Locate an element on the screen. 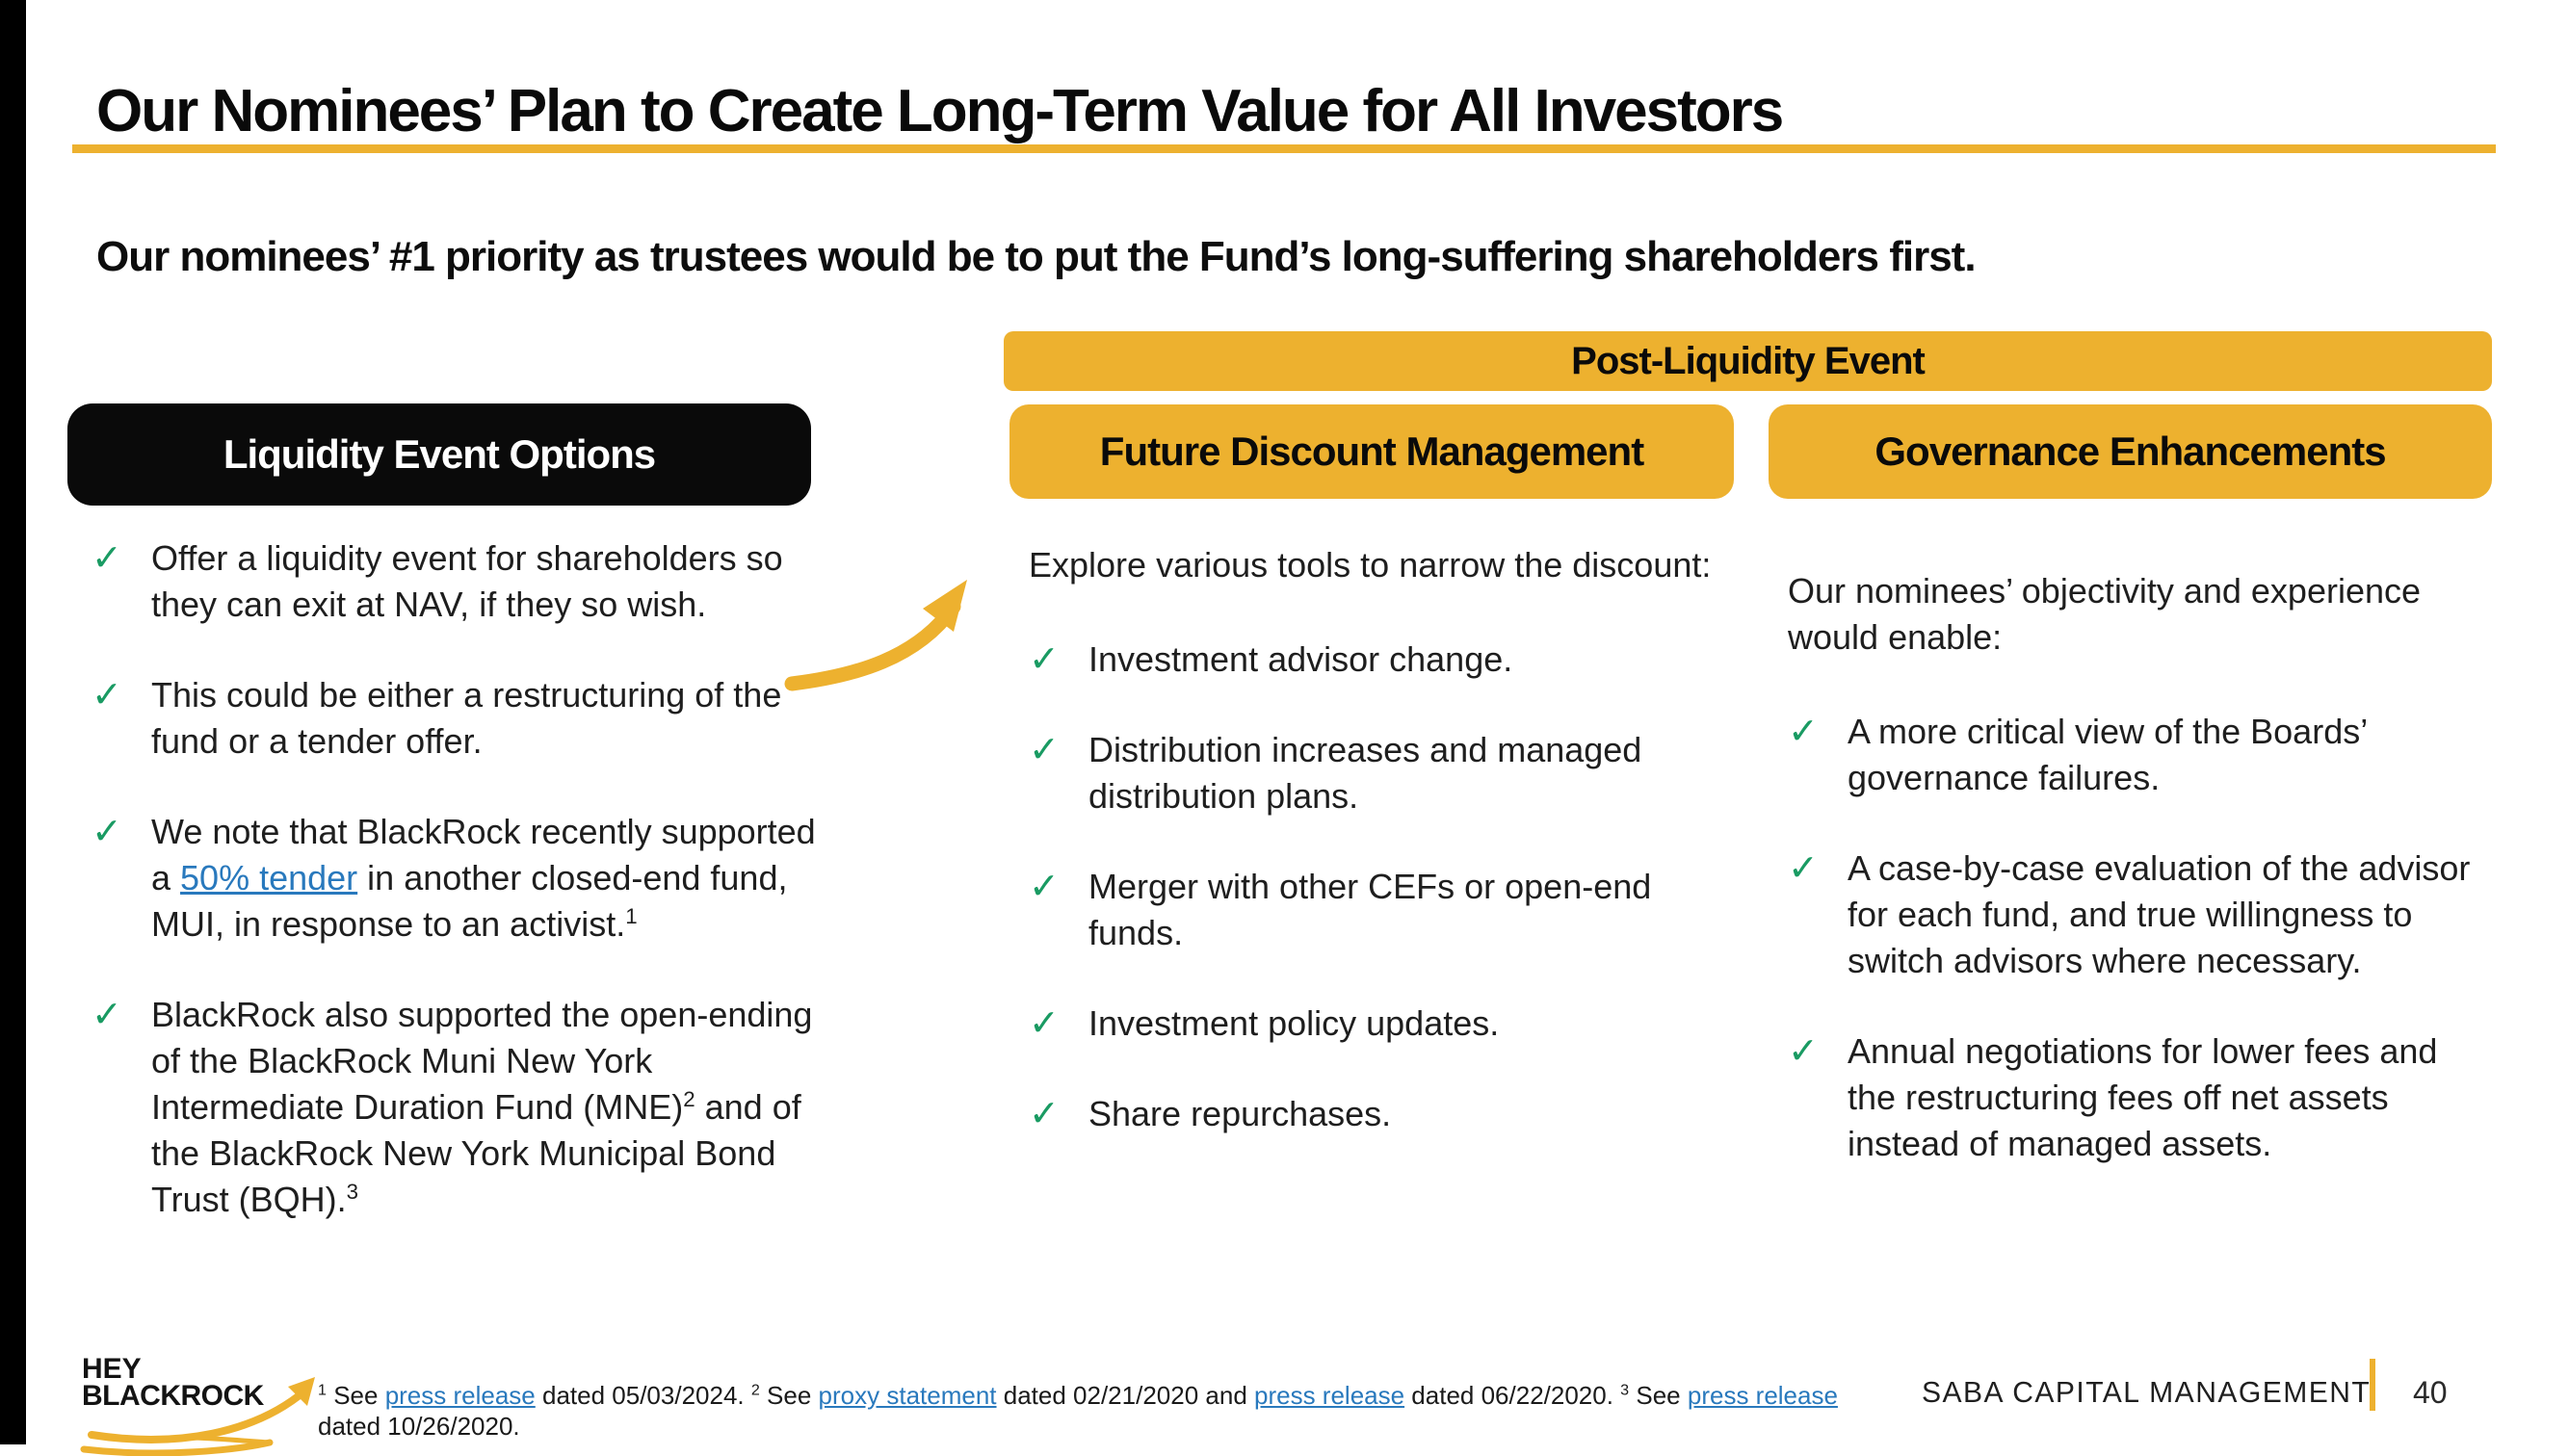  inline-link: proxy statement is located at coordinates (907, 1396).